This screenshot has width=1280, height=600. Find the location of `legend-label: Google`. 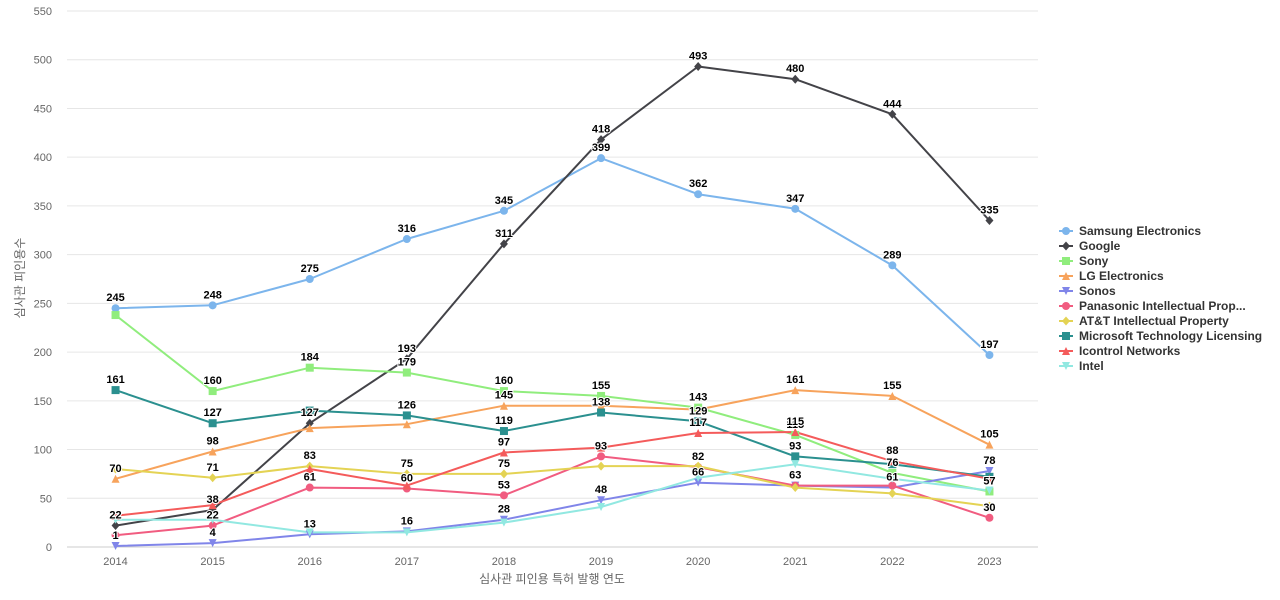

legend-label: Google is located at coordinates (1100, 246).